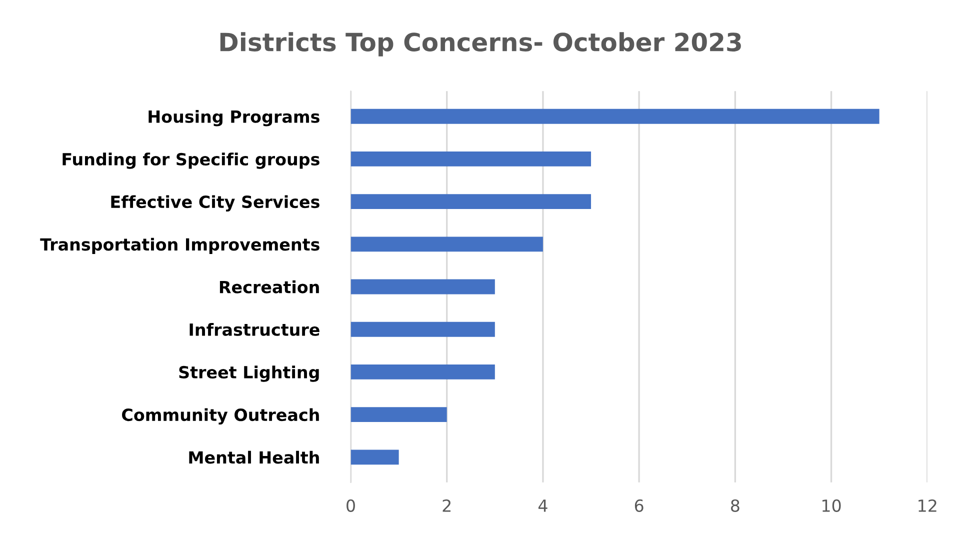 This screenshot has height=536, width=961. What do you see at coordinates (735, 505) in the screenshot?
I see `x-tick-label: 8` at bounding box center [735, 505].